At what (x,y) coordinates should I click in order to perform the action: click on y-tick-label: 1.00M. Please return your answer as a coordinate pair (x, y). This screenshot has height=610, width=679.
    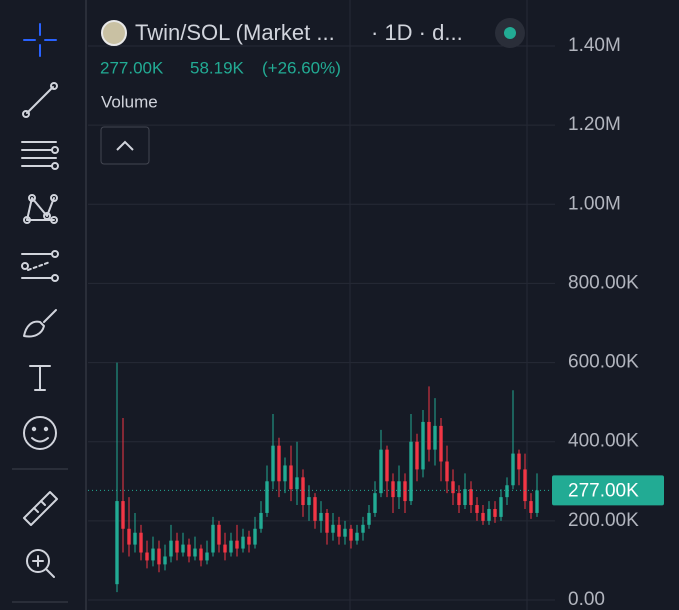
    Looking at the image, I should click on (594, 203).